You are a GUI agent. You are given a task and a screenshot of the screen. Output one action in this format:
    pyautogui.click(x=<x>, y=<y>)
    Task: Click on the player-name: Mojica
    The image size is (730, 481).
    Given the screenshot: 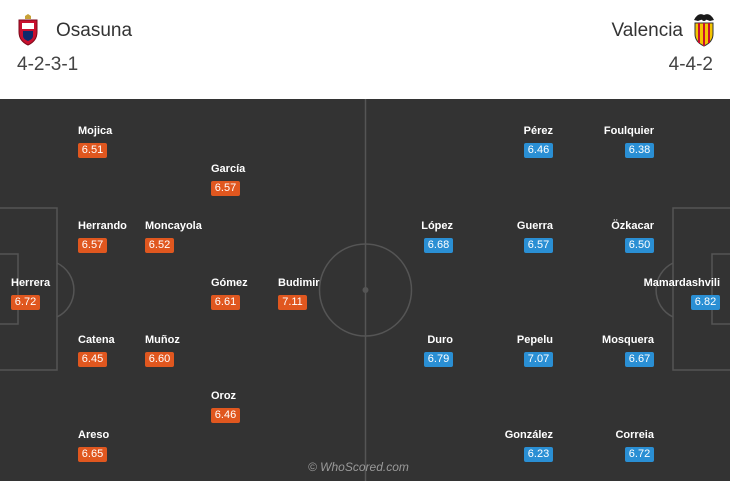 What is the action you would take?
    pyautogui.click(x=95, y=131)
    